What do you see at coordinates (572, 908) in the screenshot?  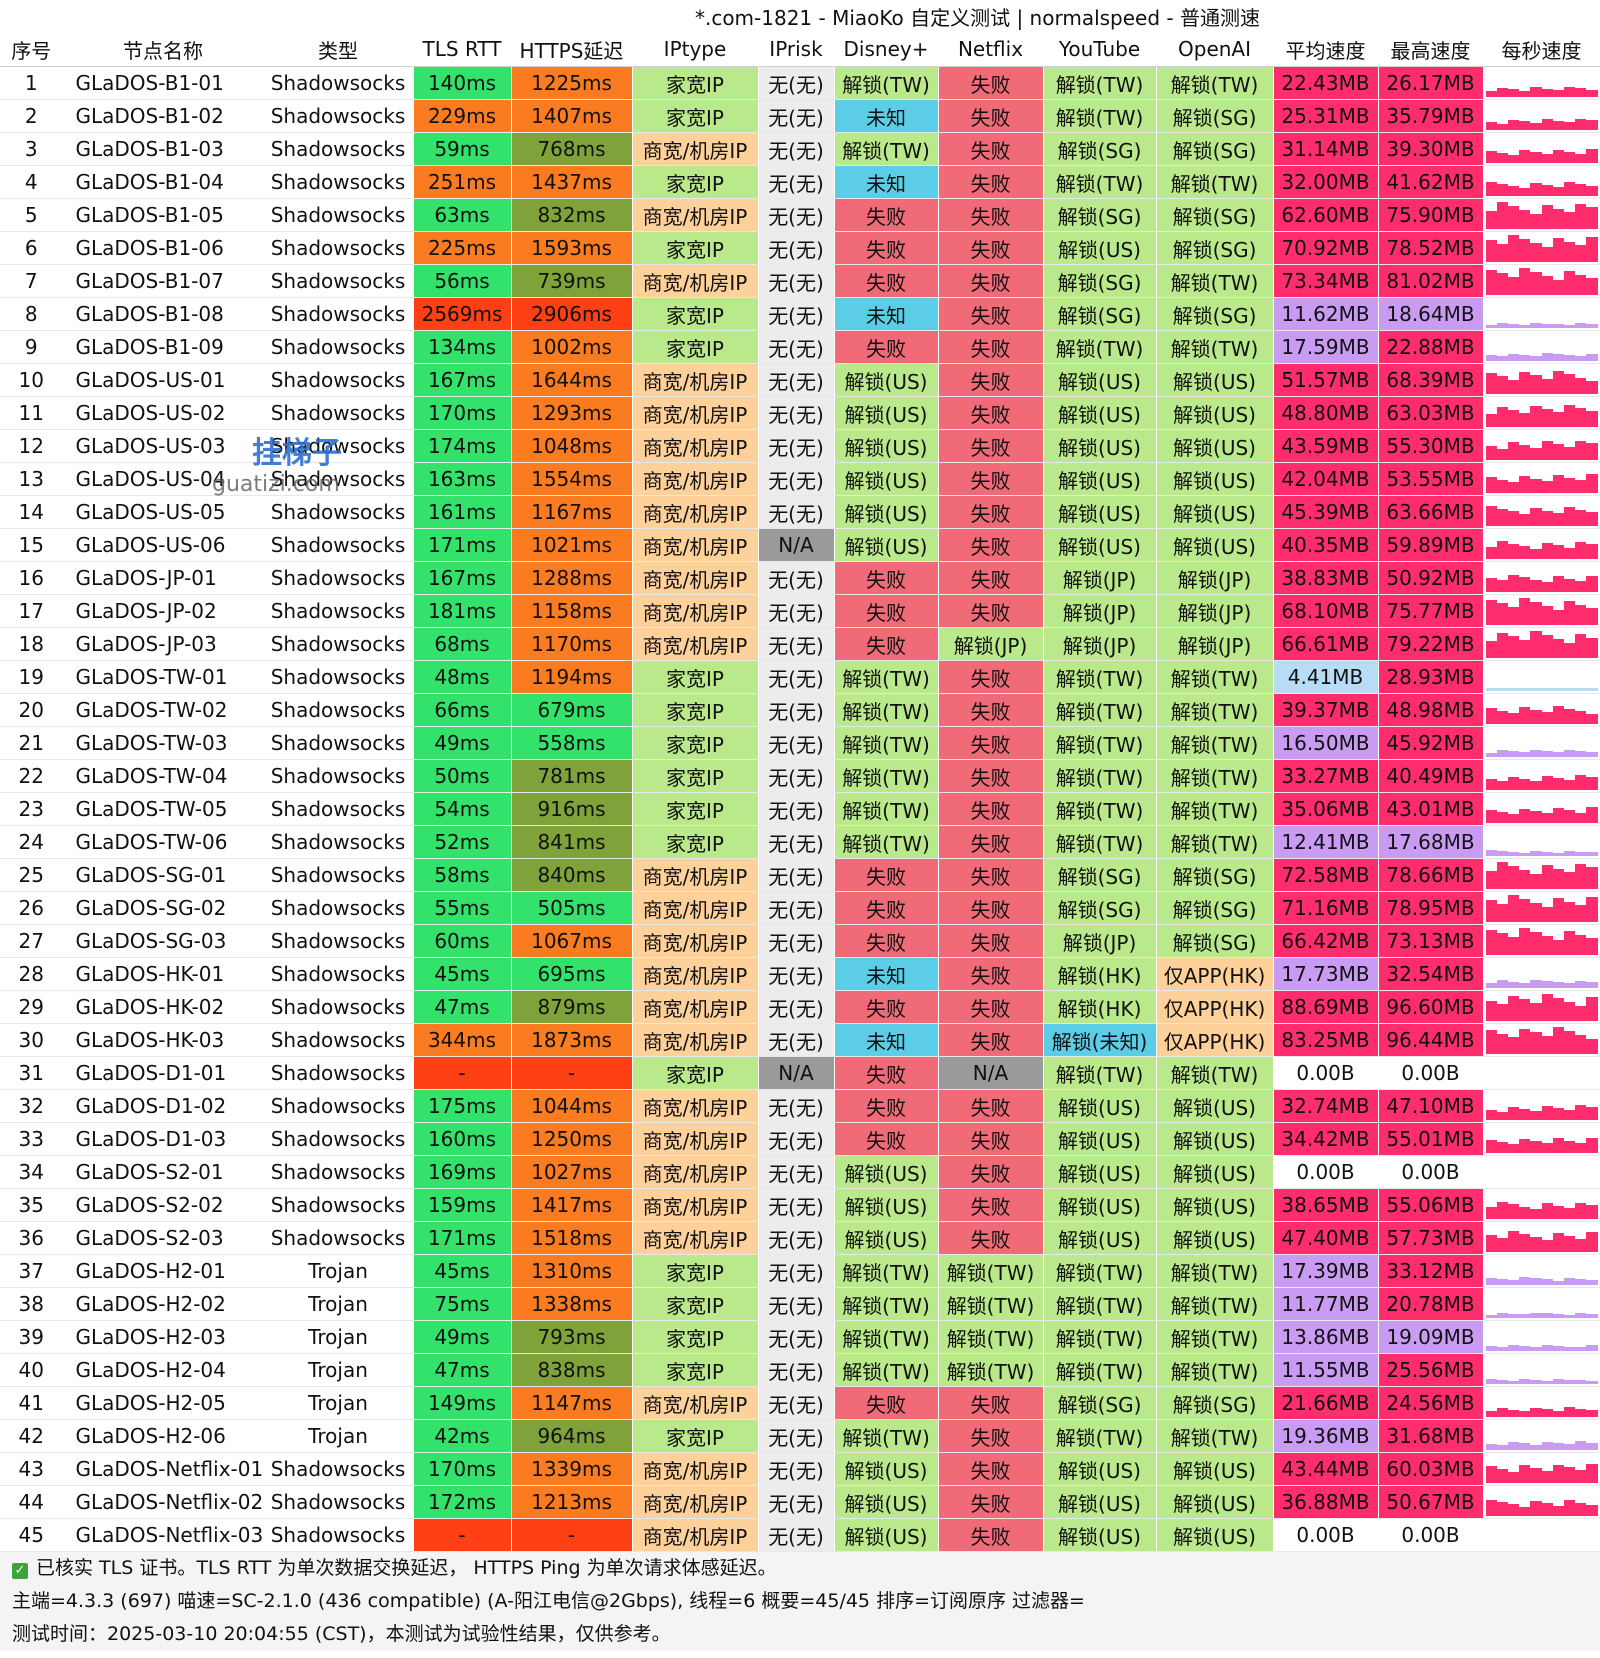 I see `https-latency-cell: 505ms` at bounding box center [572, 908].